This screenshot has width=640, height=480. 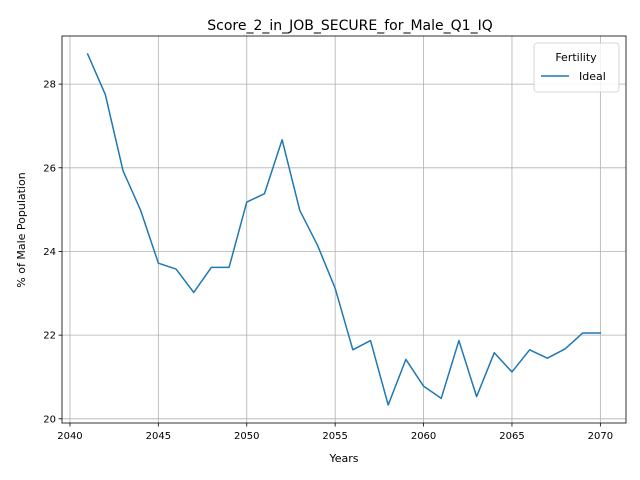 I want to click on x-tick-label: 2040, so click(x=69, y=436).